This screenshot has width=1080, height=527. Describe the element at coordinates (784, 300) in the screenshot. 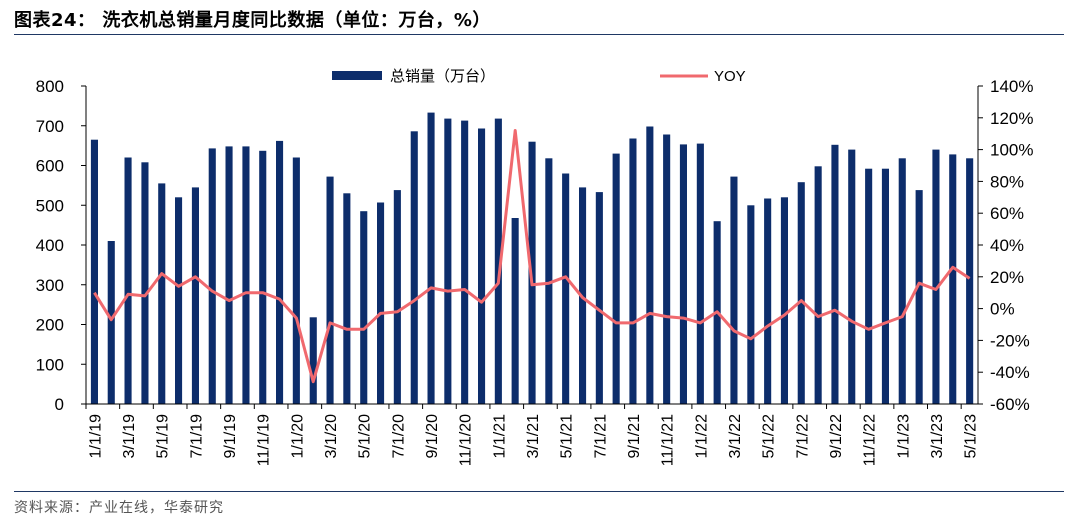

I see `bar-6/1/22` at that location.